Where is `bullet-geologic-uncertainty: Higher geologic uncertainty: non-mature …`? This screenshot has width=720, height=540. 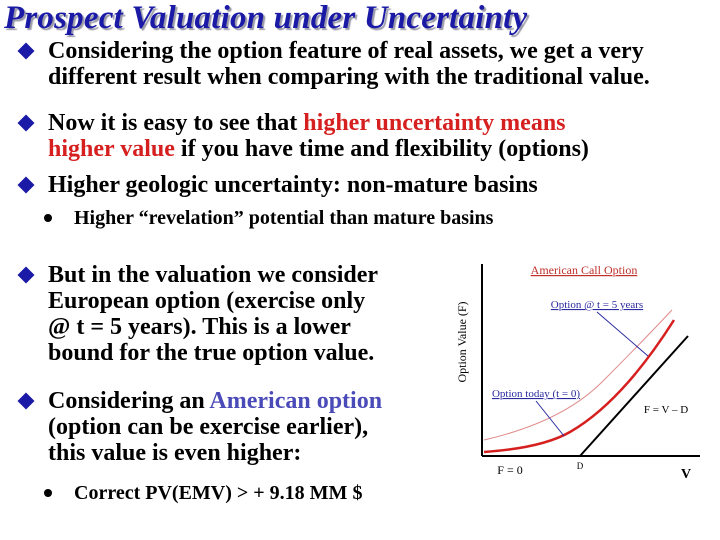
bullet-geologic-uncertainty: Higher geologic uncertainty: non-mature … is located at coordinates (276, 185).